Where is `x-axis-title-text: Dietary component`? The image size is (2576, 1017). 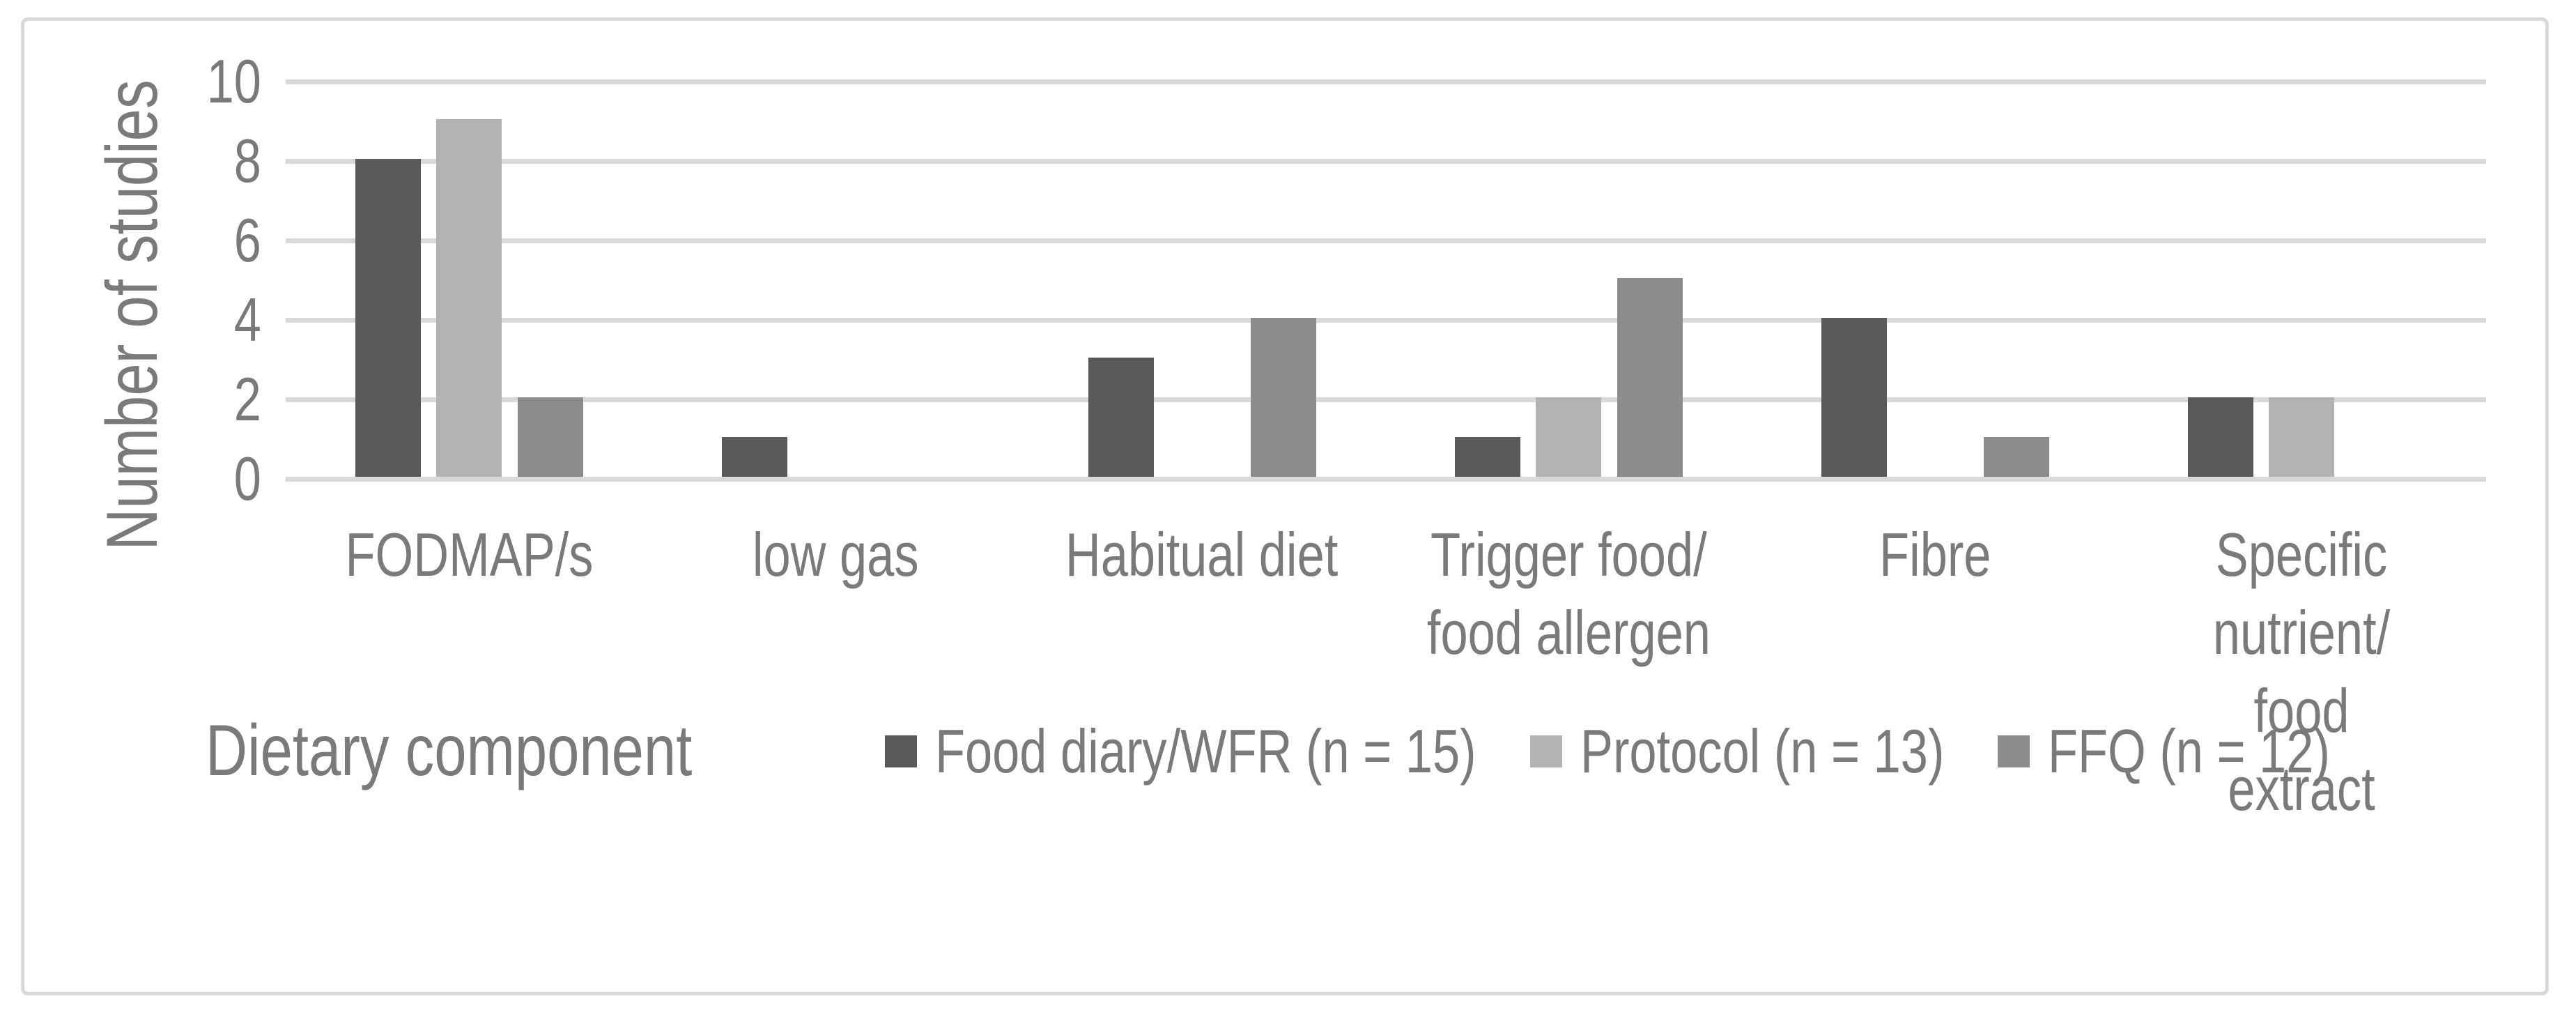
x-axis-title-text: Dietary component is located at coordinates (449, 750).